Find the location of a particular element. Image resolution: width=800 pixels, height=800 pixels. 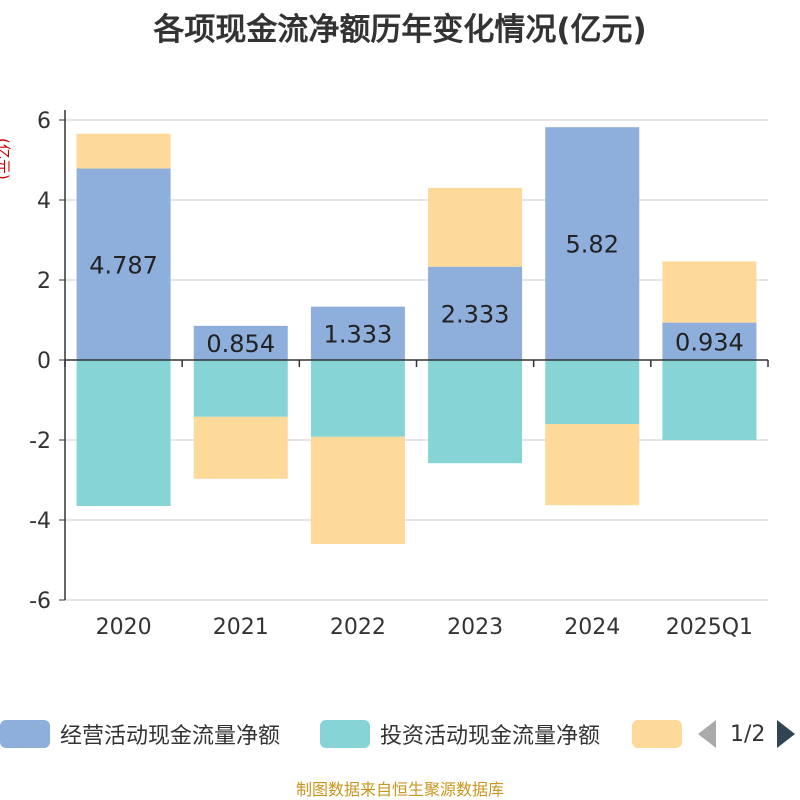

bar-operating-2024 is located at coordinates (592, 243).